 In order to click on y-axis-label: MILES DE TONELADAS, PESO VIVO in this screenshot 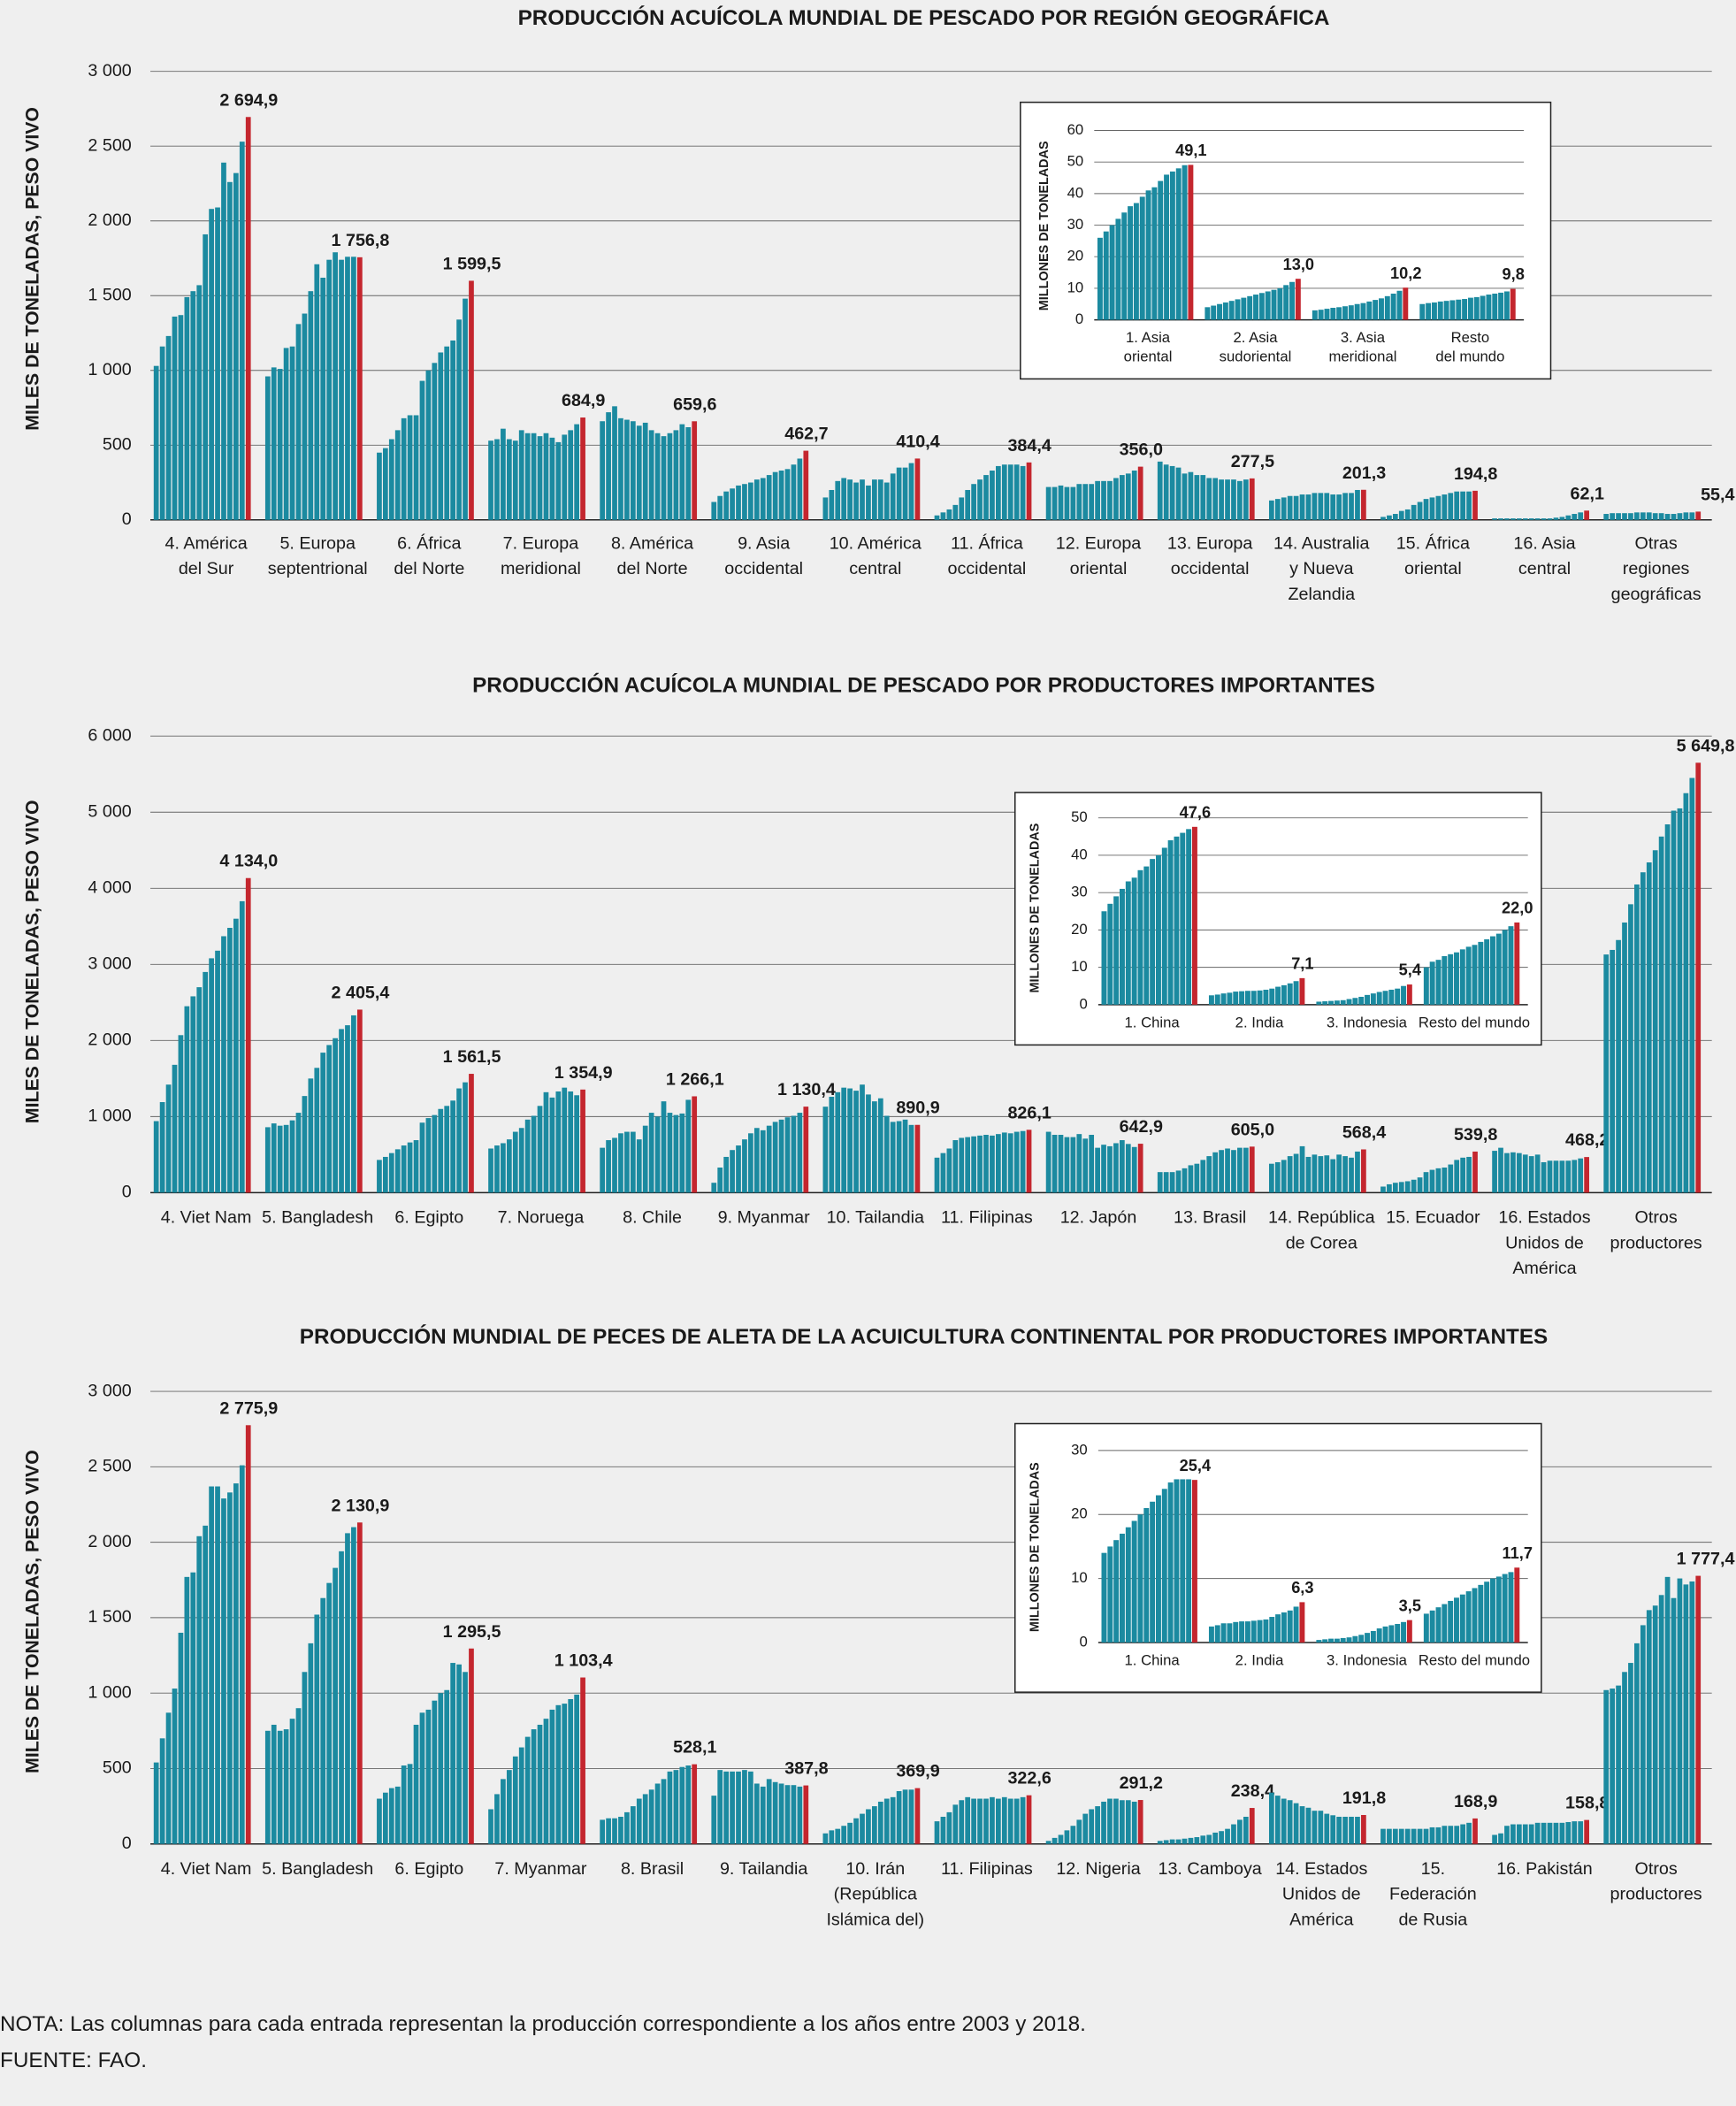, I will do `click(32, 269)`.